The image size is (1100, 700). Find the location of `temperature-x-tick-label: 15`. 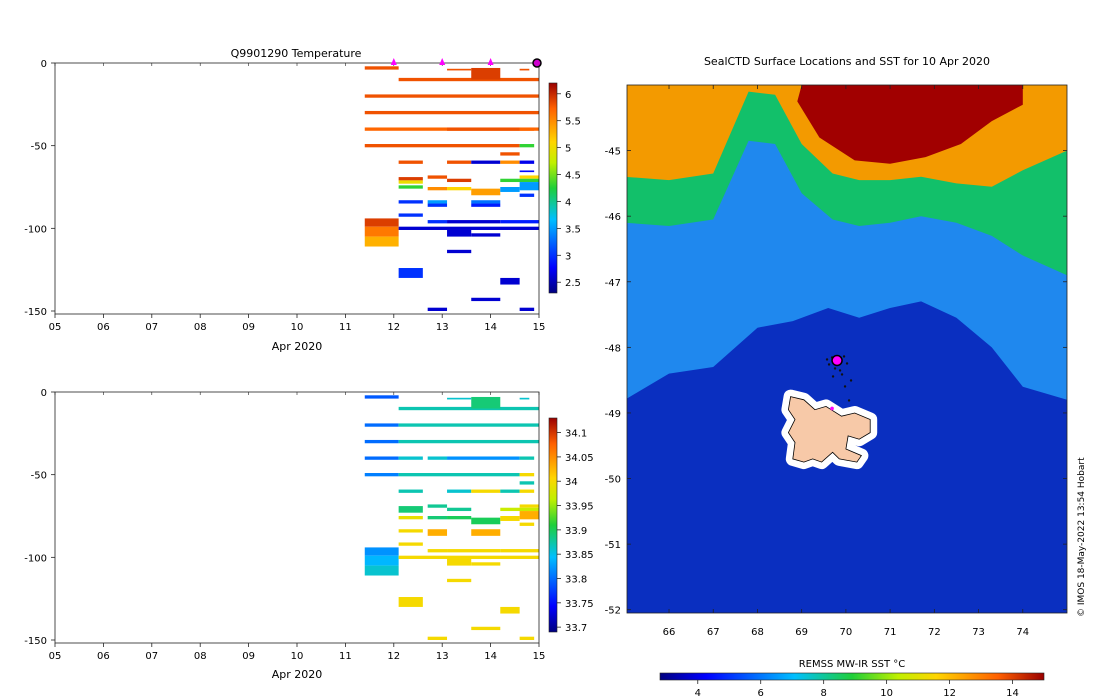

temperature-x-tick-label: 15 is located at coordinates (539, 327).